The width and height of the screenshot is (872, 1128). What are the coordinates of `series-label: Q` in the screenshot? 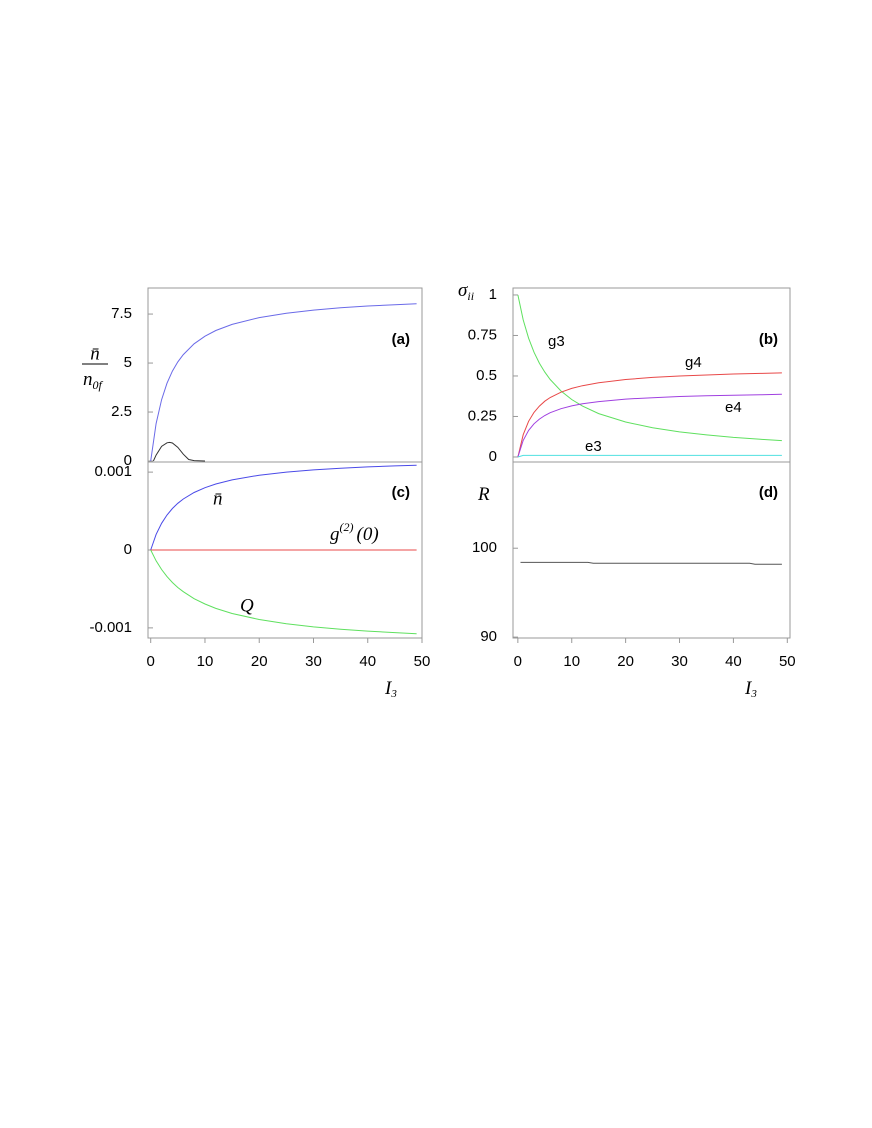 It's located at (247, 605).